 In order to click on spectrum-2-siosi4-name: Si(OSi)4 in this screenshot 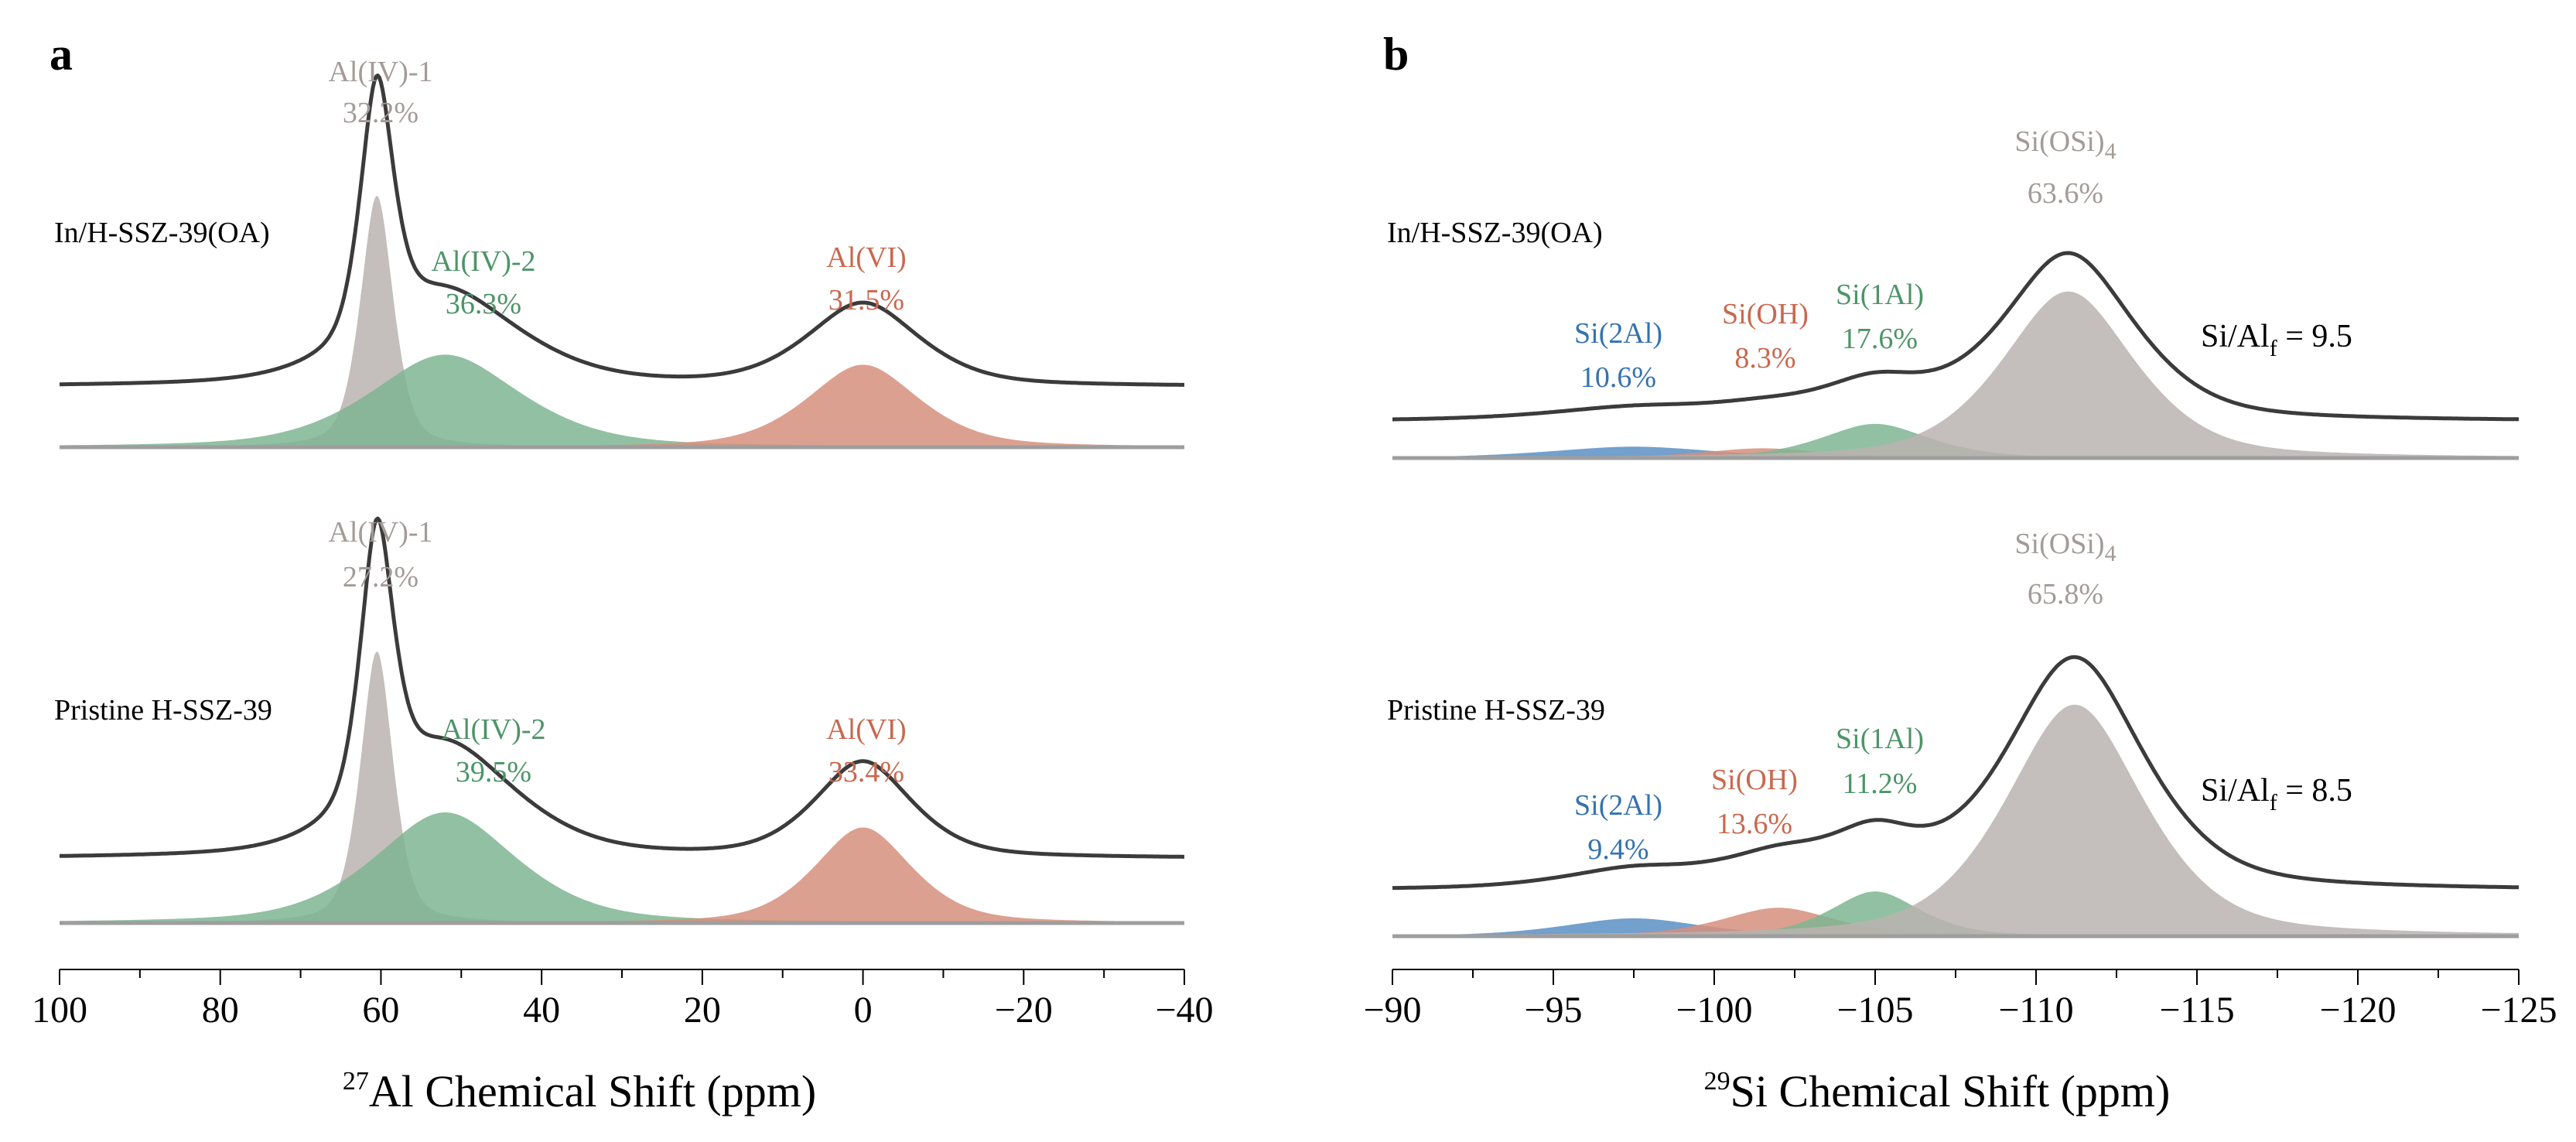, I will do `click(2065, 547)`.